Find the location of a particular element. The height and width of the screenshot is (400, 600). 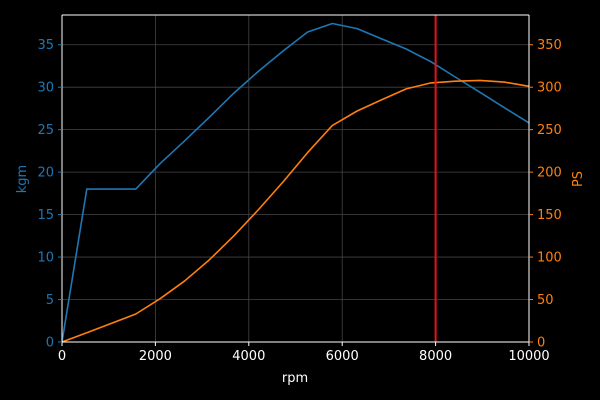

x-tick-label: 10000 is located at coordinates (528, 356).